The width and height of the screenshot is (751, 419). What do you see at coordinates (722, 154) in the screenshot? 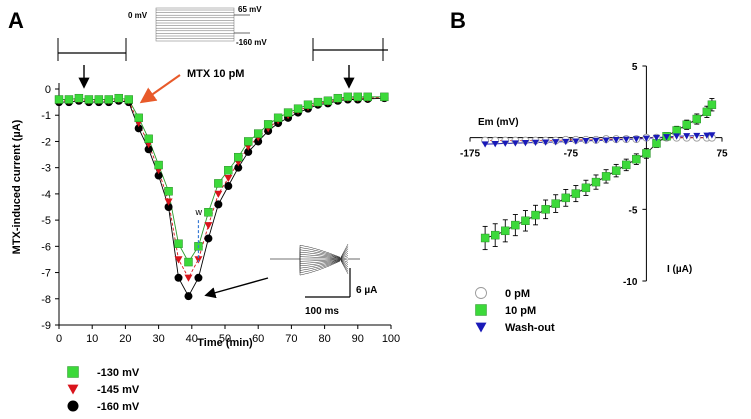
I see `panel-b-x-tick-label: 75` at bounding box center [722, 154].